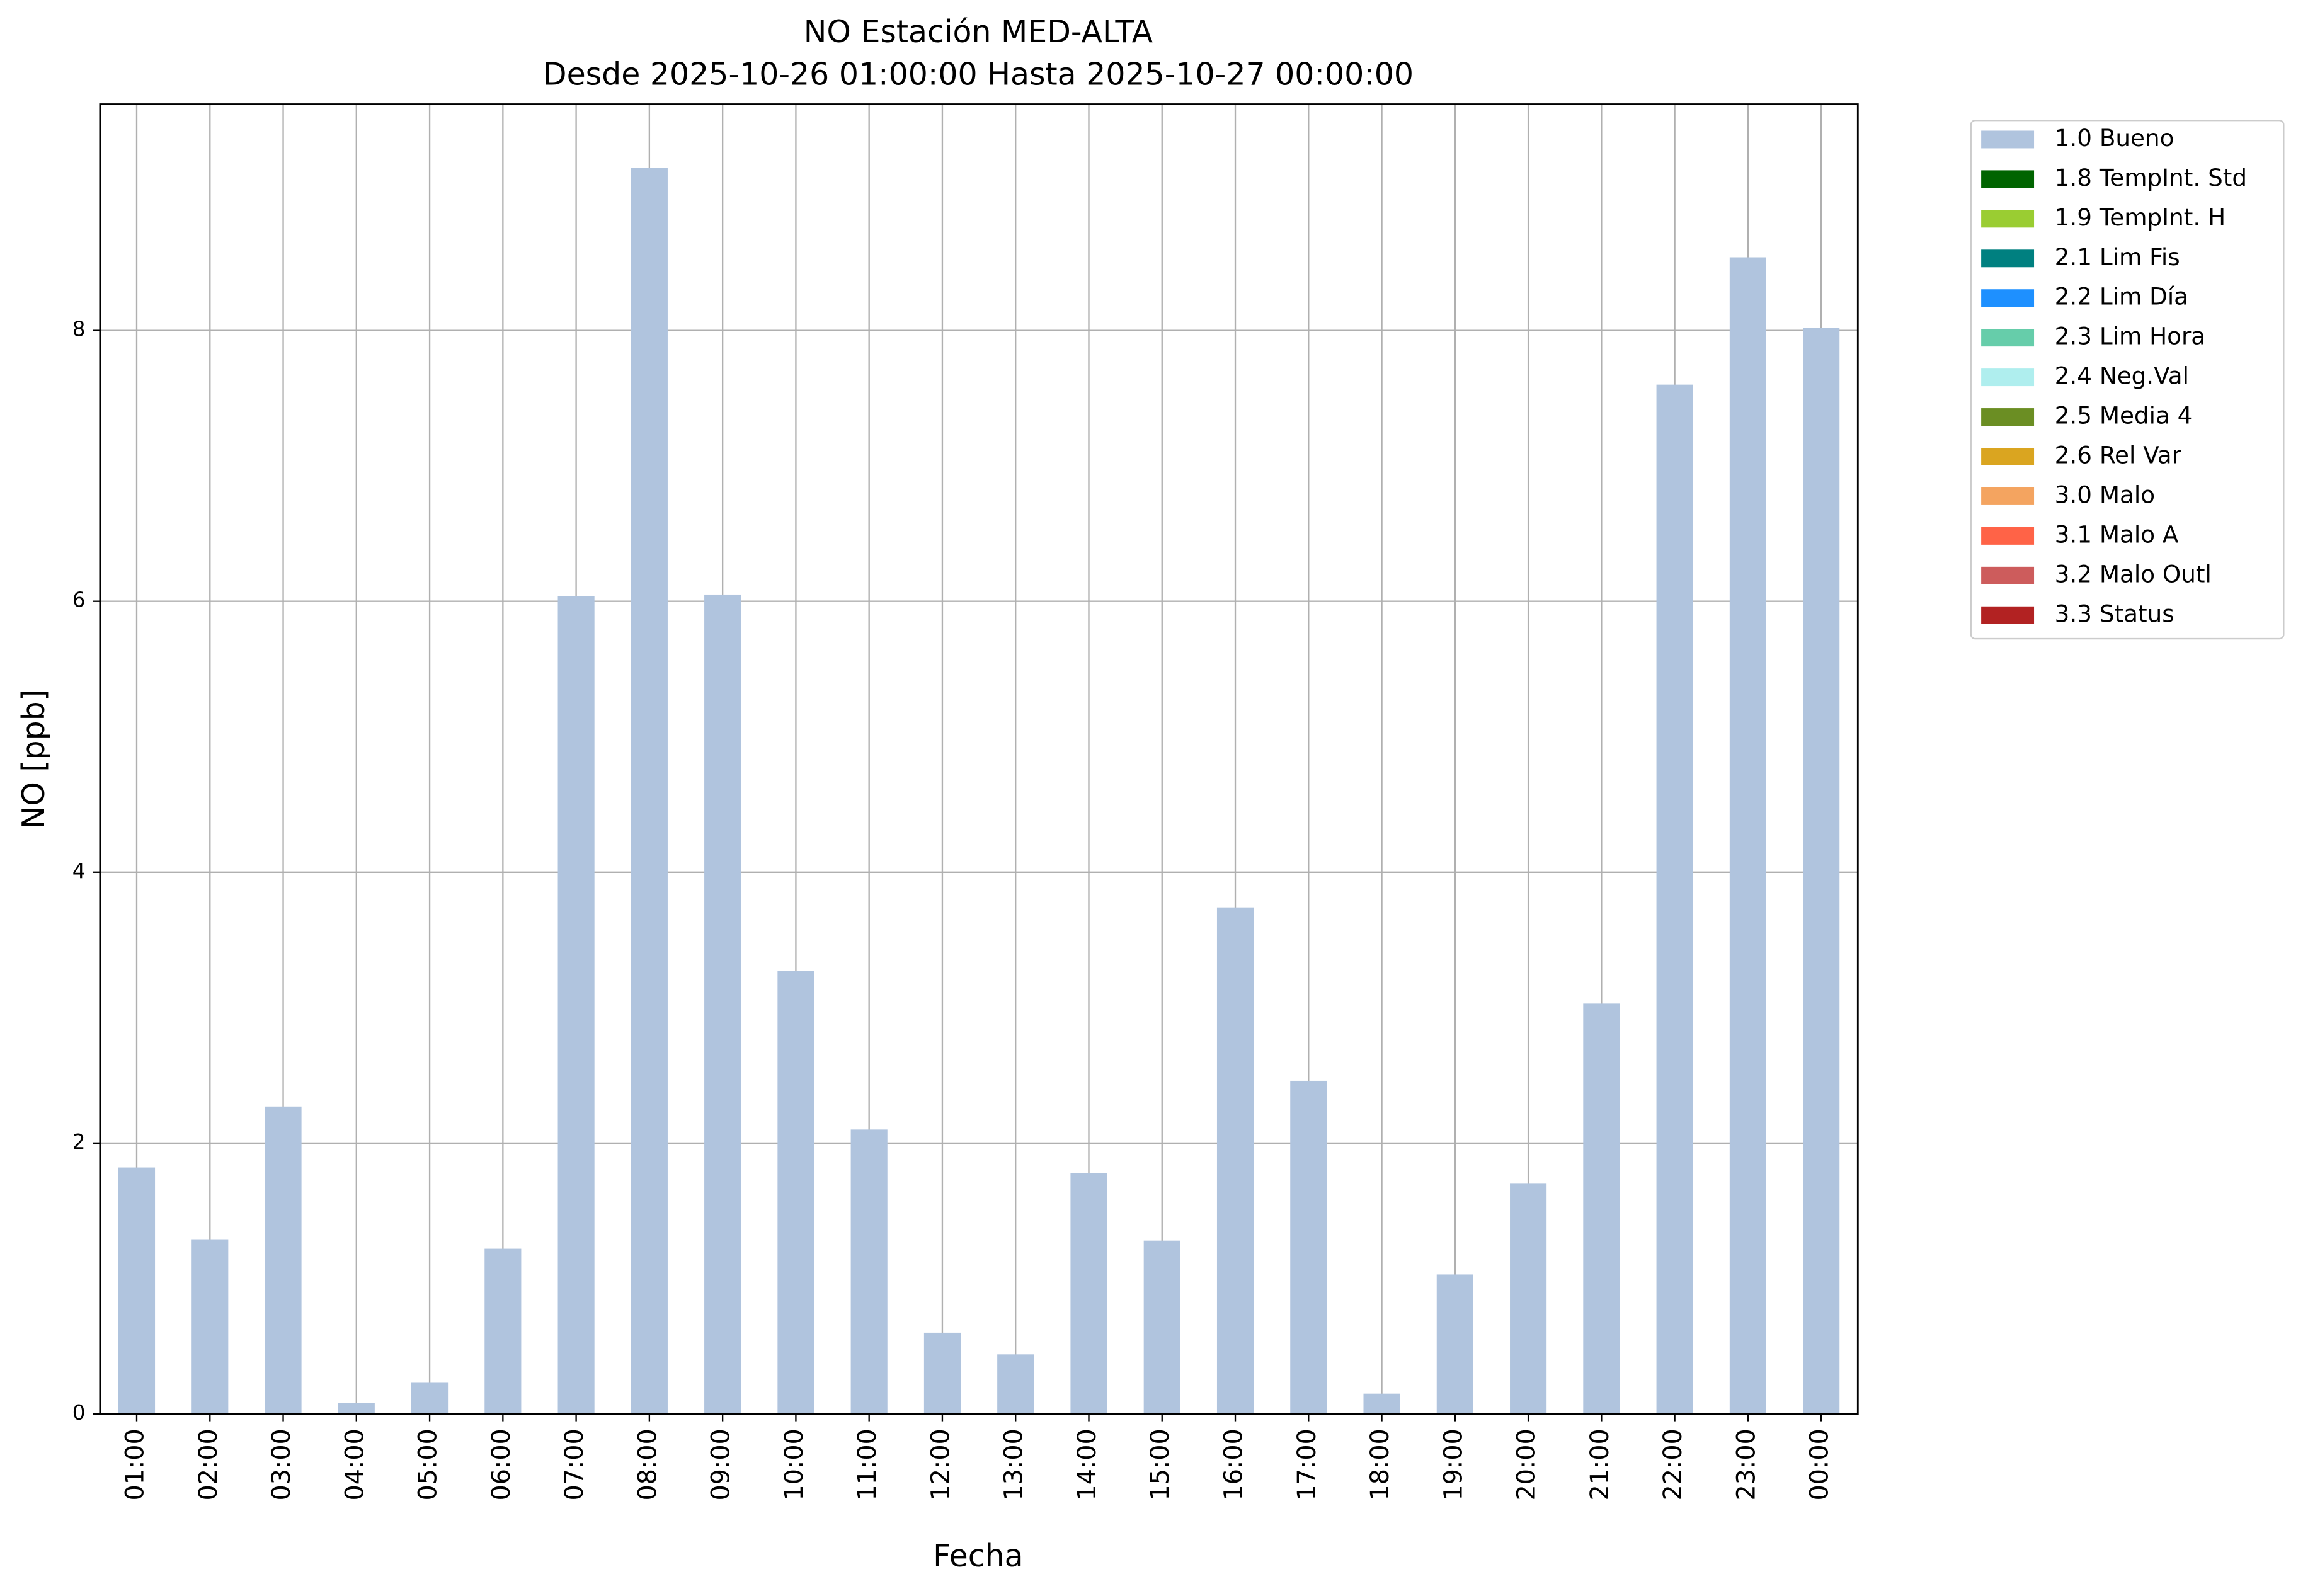  I want to click on y-tick-label: 8, so click(79, 329).